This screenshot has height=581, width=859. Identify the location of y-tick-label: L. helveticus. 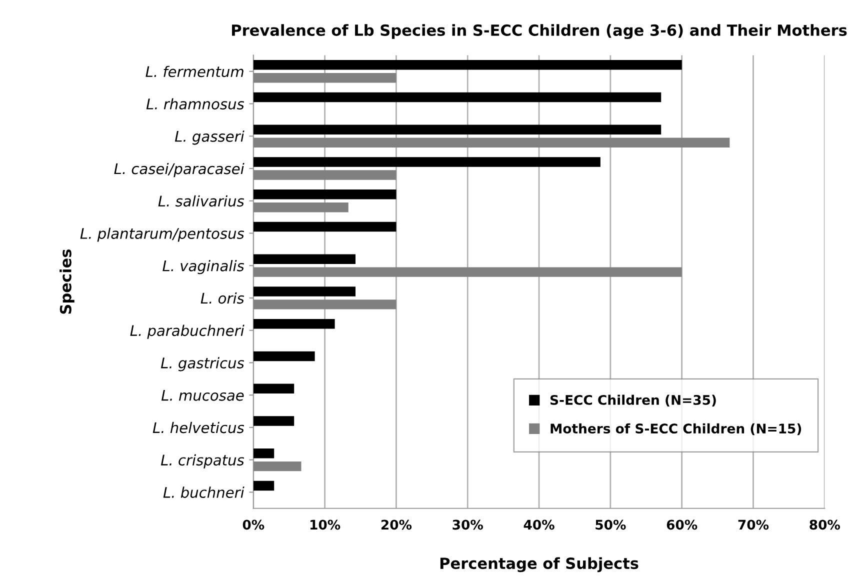
(198, 428).